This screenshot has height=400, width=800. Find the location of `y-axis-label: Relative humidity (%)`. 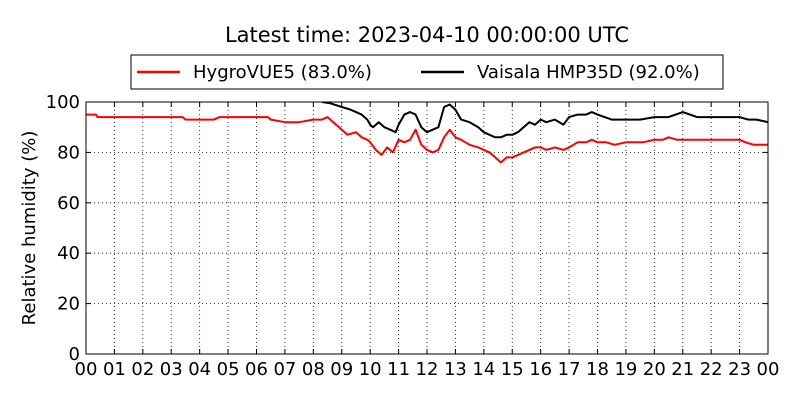

y-axis-label: Relative humidity (%) is located at coordinates (29, 228).